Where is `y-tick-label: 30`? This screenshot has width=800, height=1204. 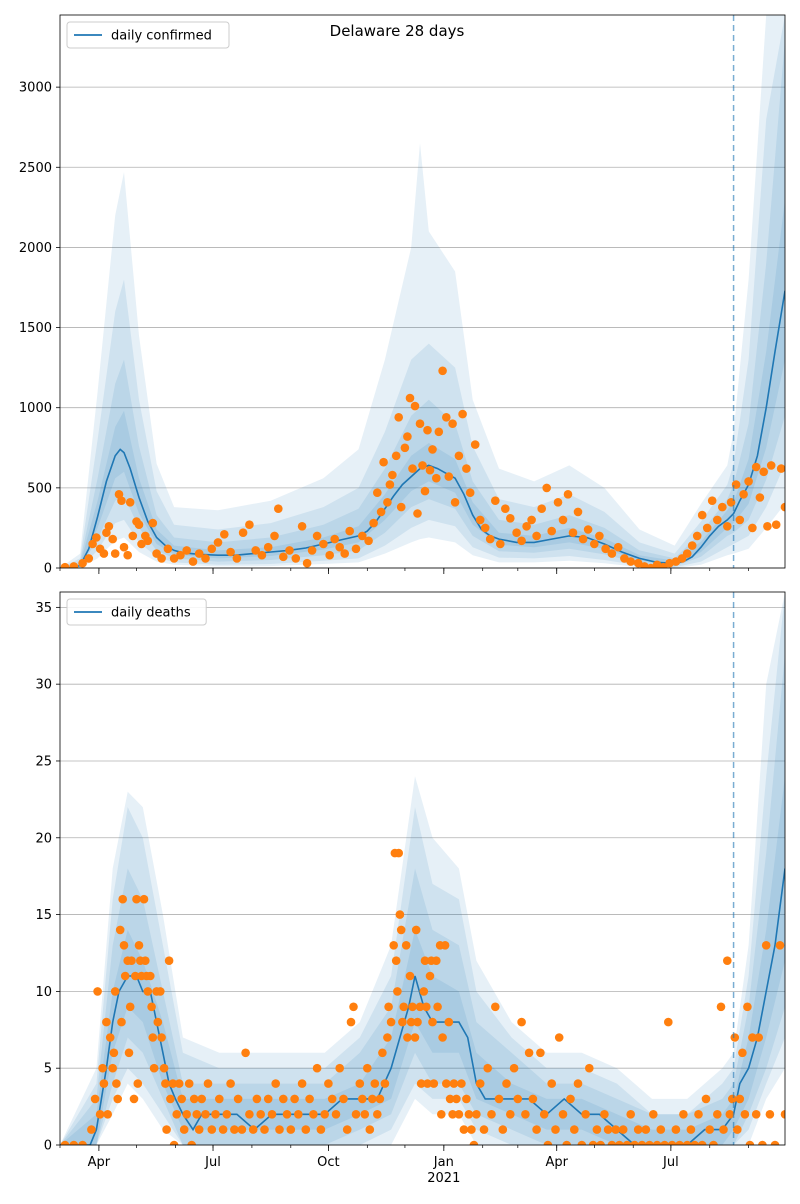
y-tick-label: 30 is located at coordinates (43, 685).